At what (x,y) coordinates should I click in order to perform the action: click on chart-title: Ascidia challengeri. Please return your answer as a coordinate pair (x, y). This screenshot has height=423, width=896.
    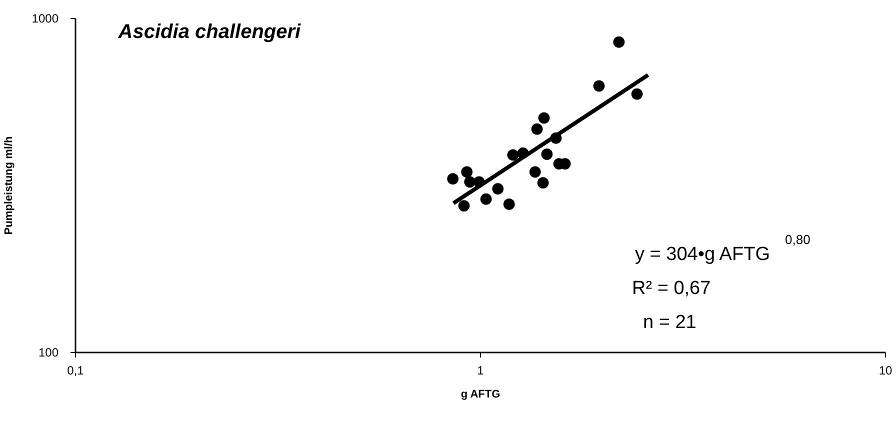
    Looking at the image, I should click on (209, 32).